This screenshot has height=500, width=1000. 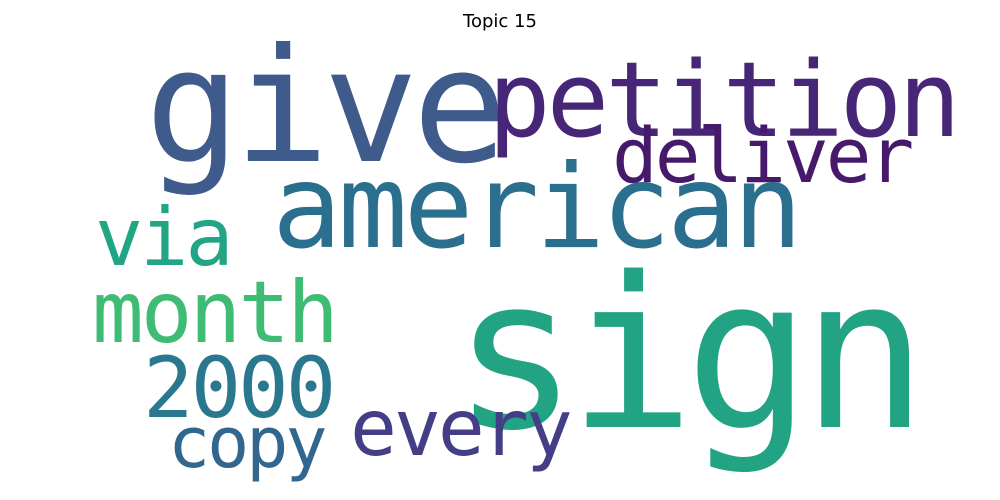 I want to click on word-copy: copy, so click(x=248, y=443).